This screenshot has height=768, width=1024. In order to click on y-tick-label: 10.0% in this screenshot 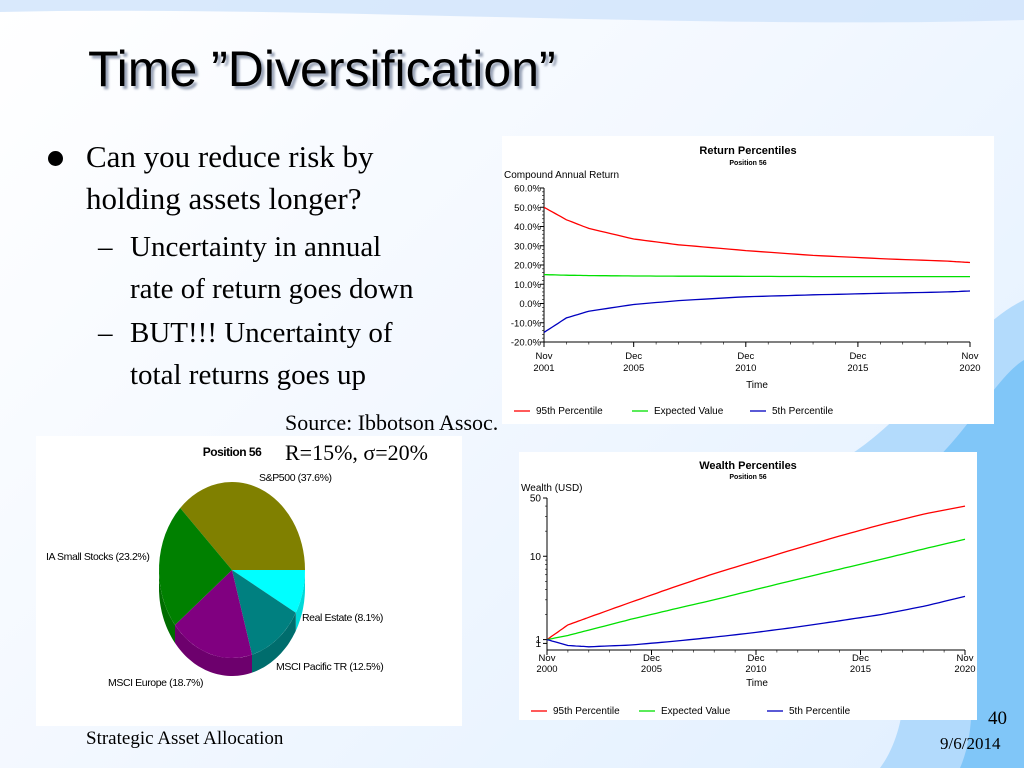, I will do `click(527, 285)`.